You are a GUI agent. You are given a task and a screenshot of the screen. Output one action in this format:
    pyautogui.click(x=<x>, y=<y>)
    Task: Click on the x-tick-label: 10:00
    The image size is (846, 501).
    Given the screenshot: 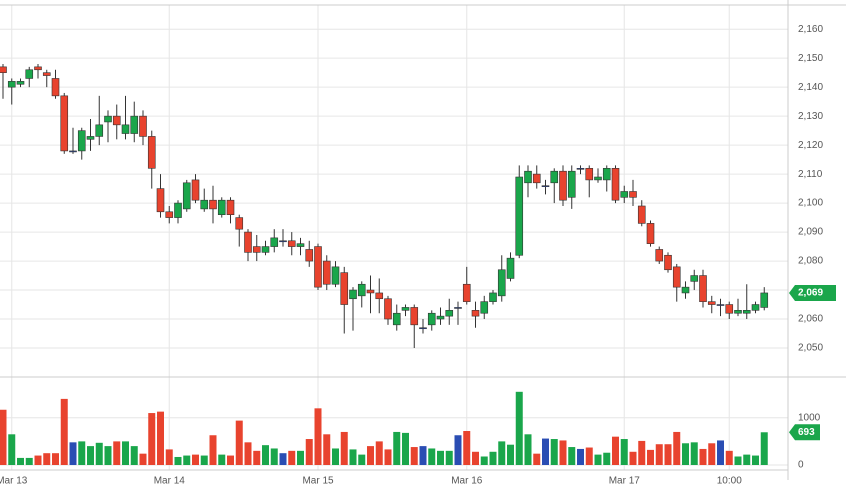 What is the action you would take?
    pyautogui.click(x=729, y=481)
    